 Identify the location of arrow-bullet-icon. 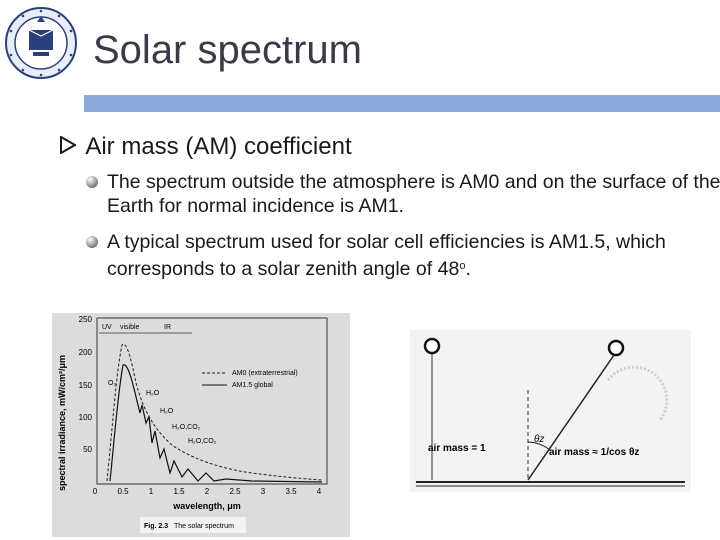
(70, 147).